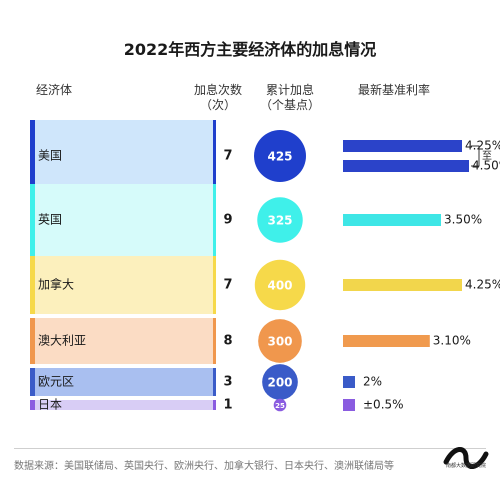  Describe the element at coordinates (204, 466) in the screenshot. I see `source-note: 数据来源：美国联储局、英国央行、欧洲央行、加拿大银行、日本央行、澳洲联储局等` at that location.